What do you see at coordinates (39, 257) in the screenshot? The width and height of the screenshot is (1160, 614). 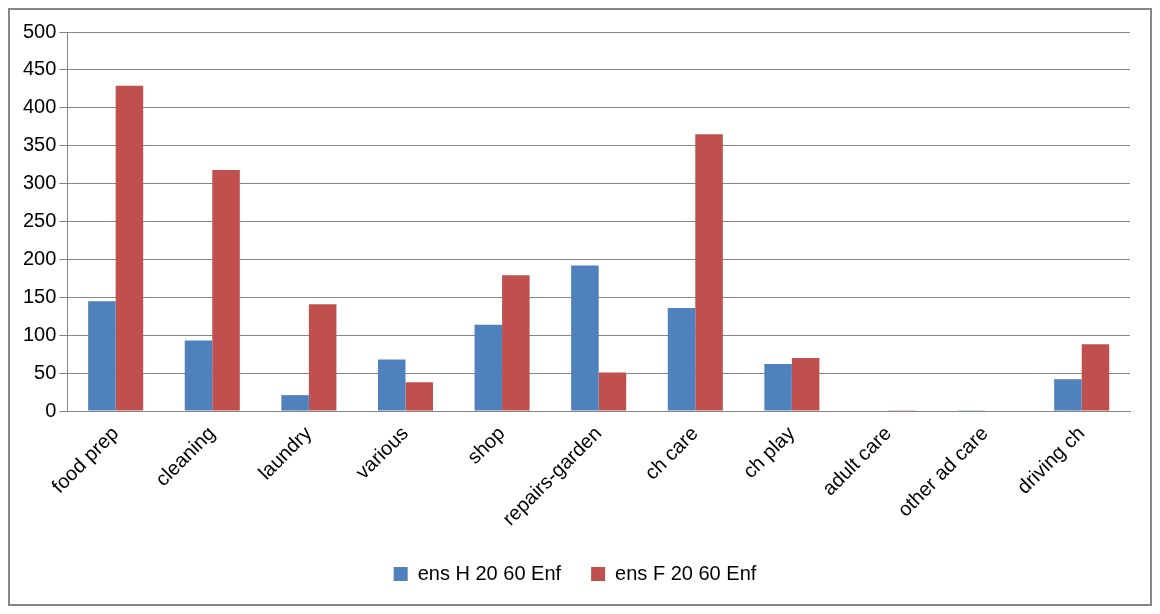 I see `y-tick-label: 200` at bounding box center [39, 257].